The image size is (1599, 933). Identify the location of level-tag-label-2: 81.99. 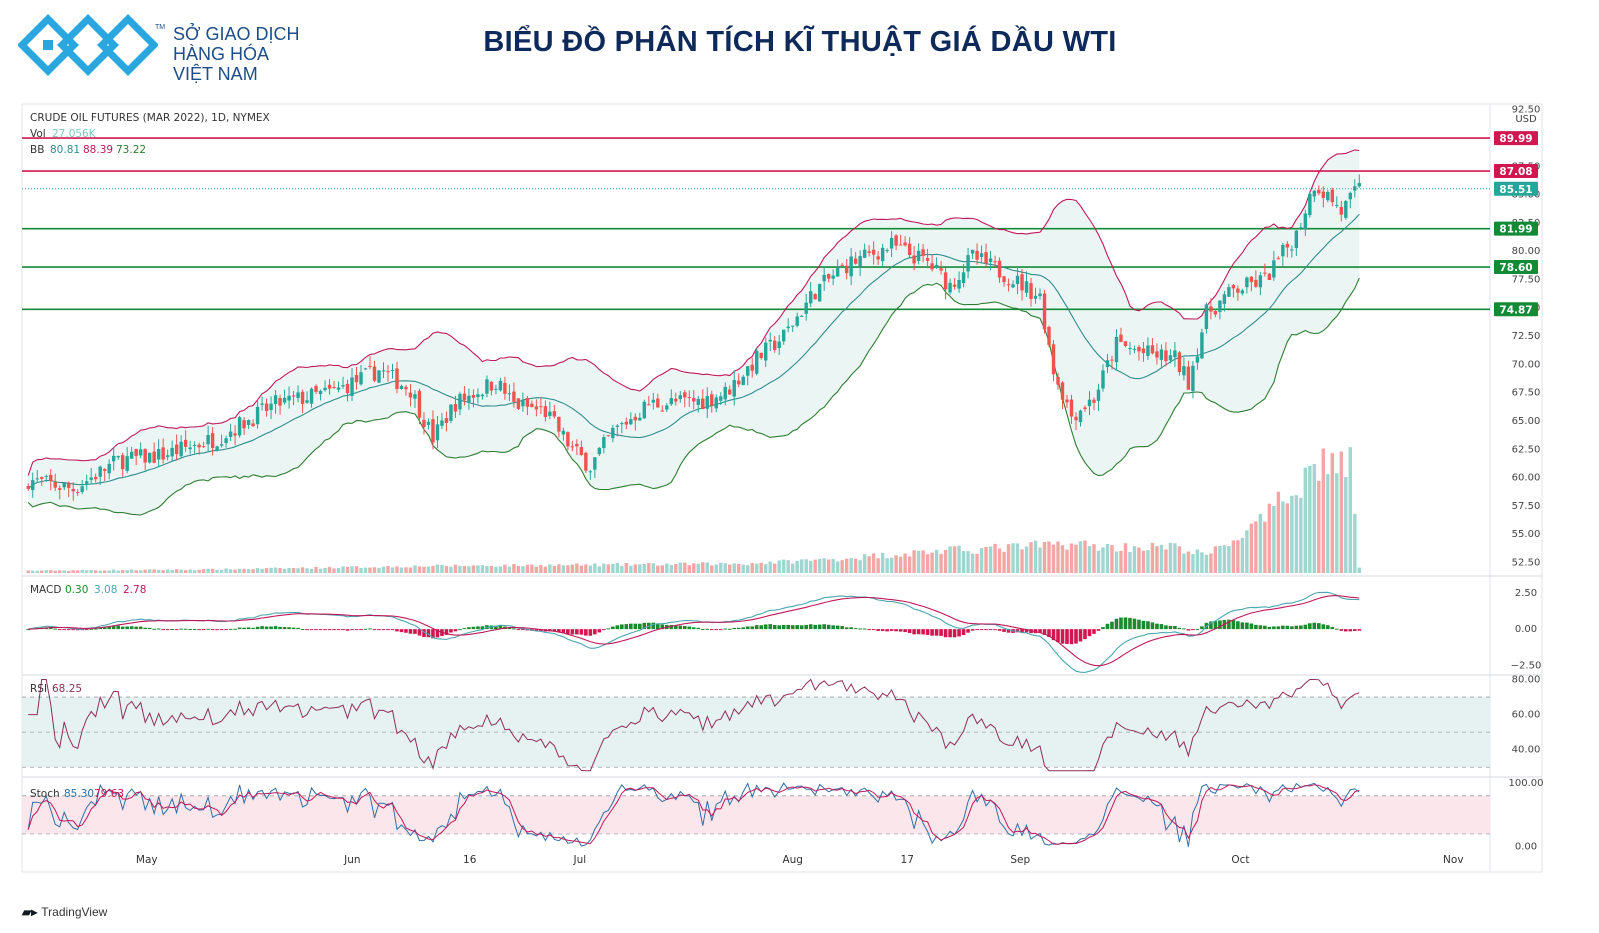
(1515, 230).